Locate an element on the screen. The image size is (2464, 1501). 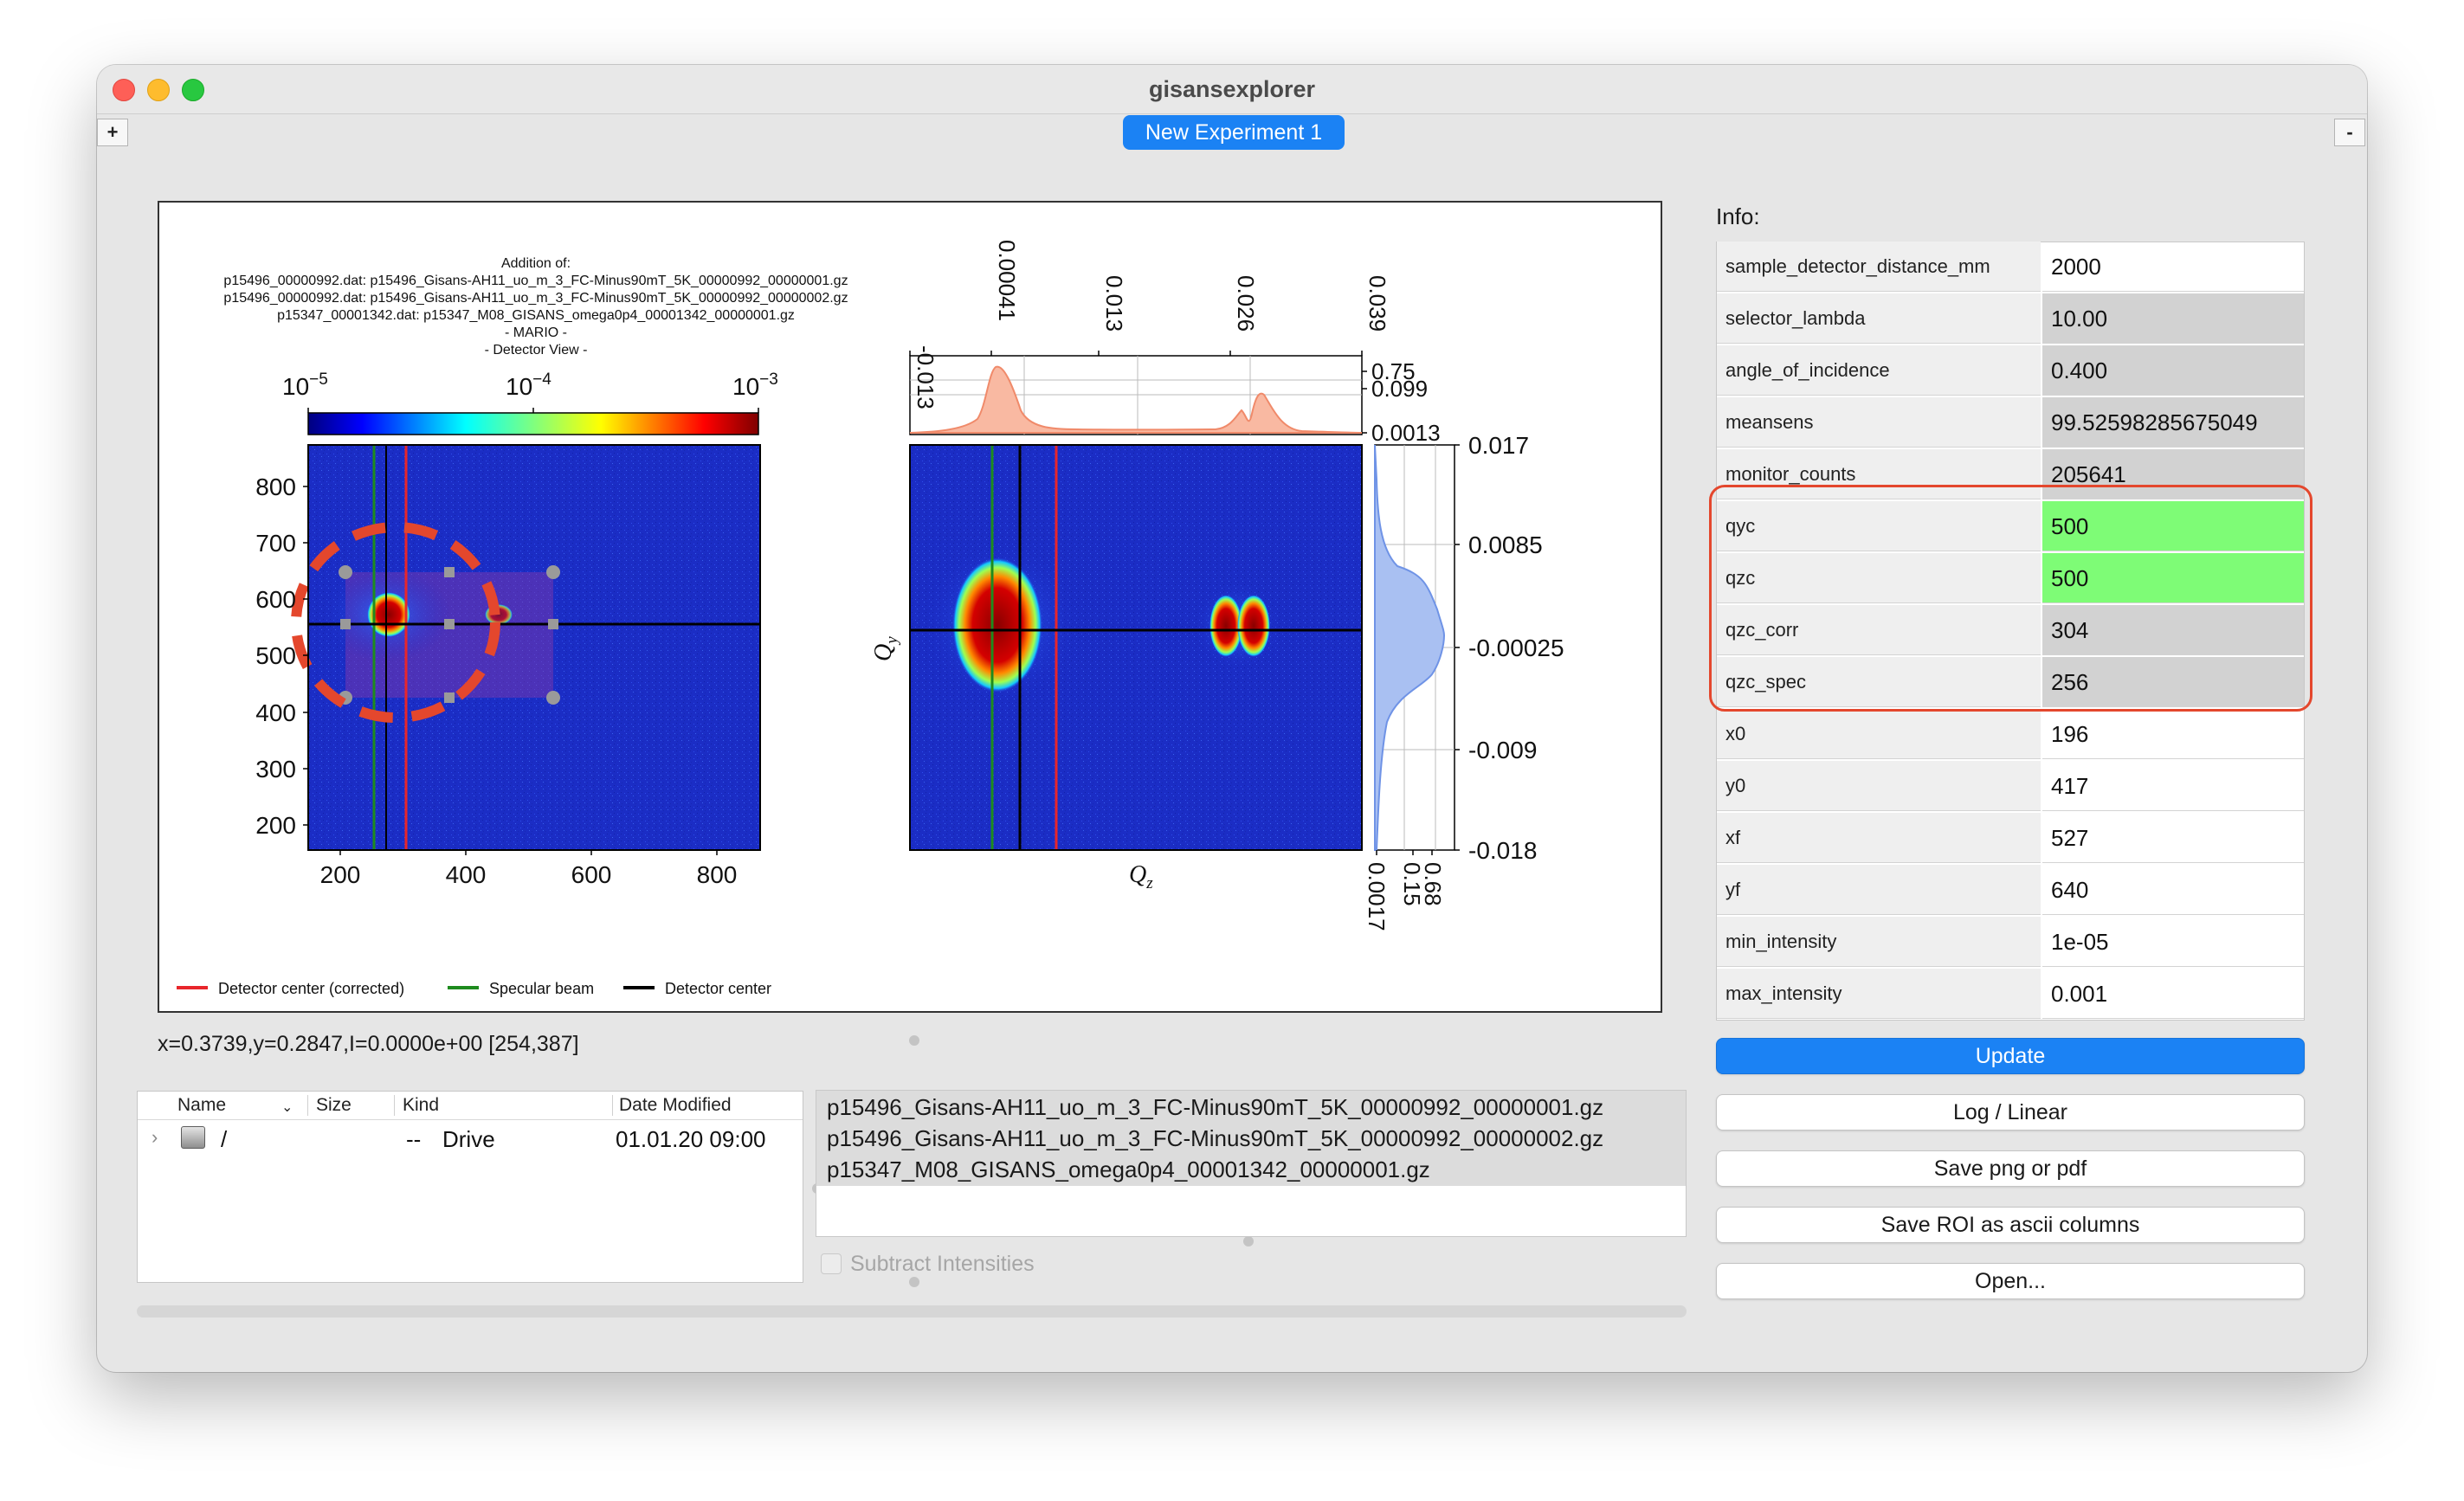
info-key: qzc_corr is located at coordinates (1879, 630).